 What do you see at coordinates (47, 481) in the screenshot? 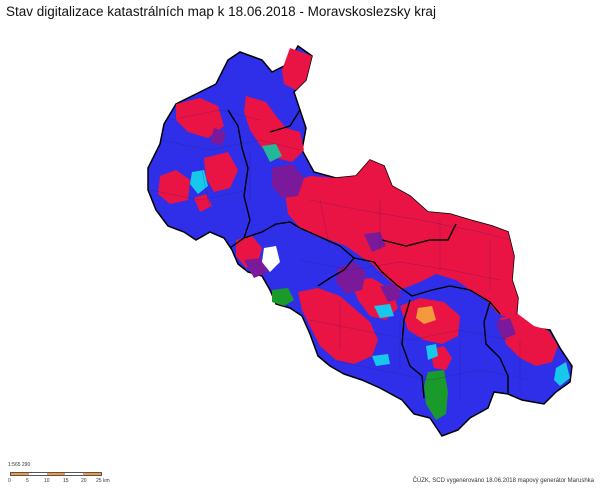
I see `scale-tick: 10` at bounding box center [47, 481].